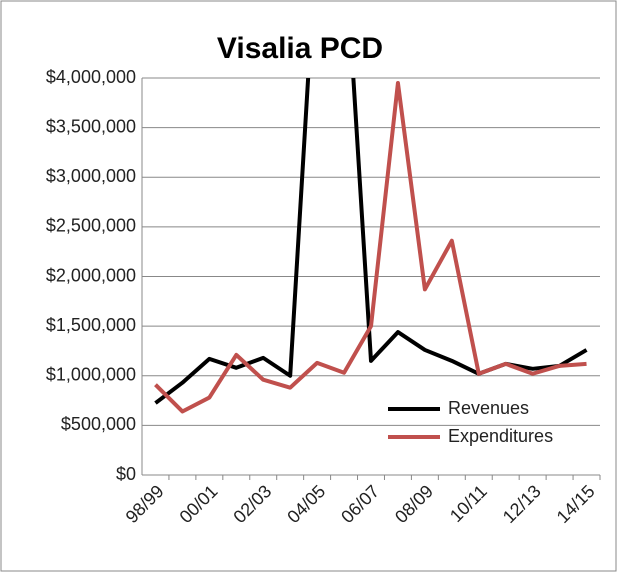 The width and height of the screenshot is (617, 572). Describe the element at coordinates (300, 48) in the screenshot. I see `chart-title: Visalia PCD` at that location.